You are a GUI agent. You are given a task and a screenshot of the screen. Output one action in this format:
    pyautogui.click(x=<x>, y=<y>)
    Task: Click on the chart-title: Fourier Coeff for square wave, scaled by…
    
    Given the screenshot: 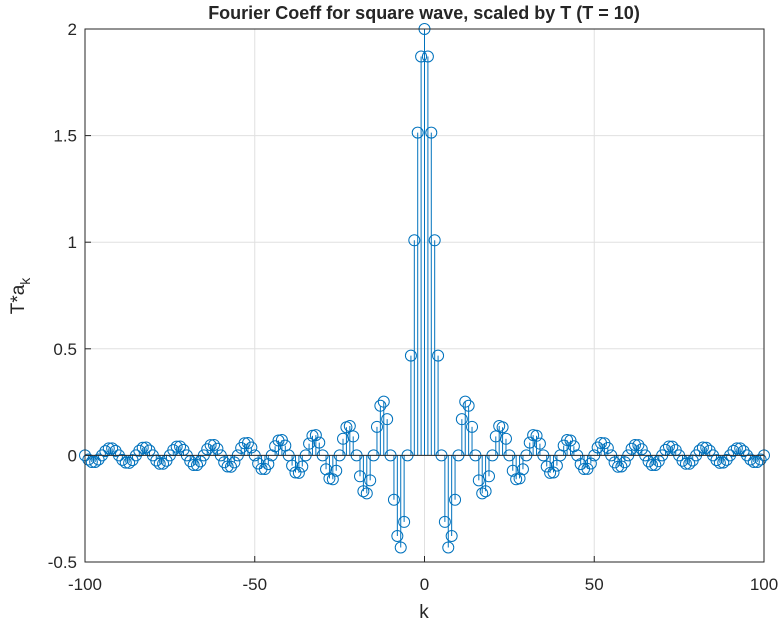 What is the action you would take?
    pyautogui.click(x=424, y=13)
    